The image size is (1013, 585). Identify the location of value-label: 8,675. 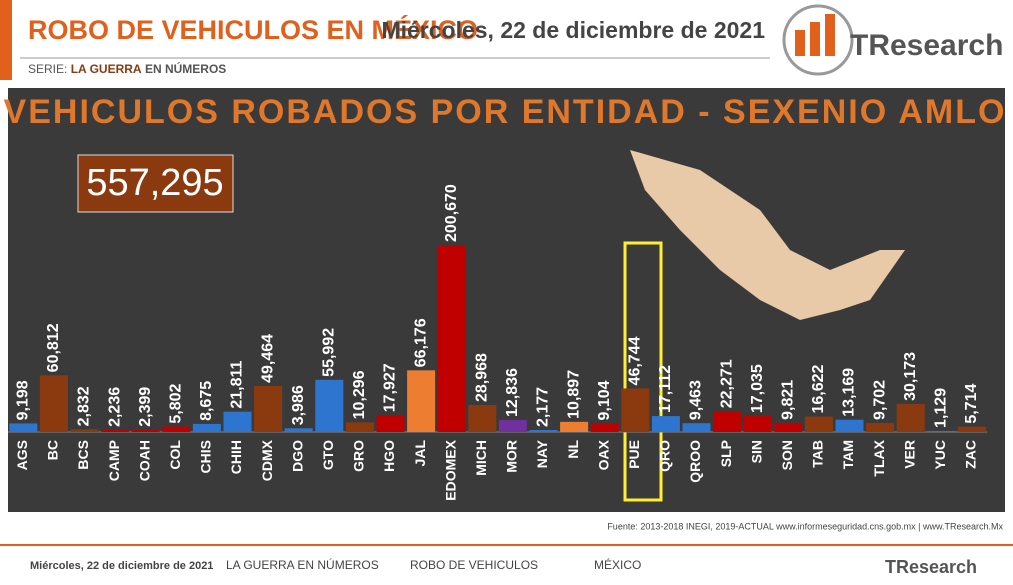
(206, 401).